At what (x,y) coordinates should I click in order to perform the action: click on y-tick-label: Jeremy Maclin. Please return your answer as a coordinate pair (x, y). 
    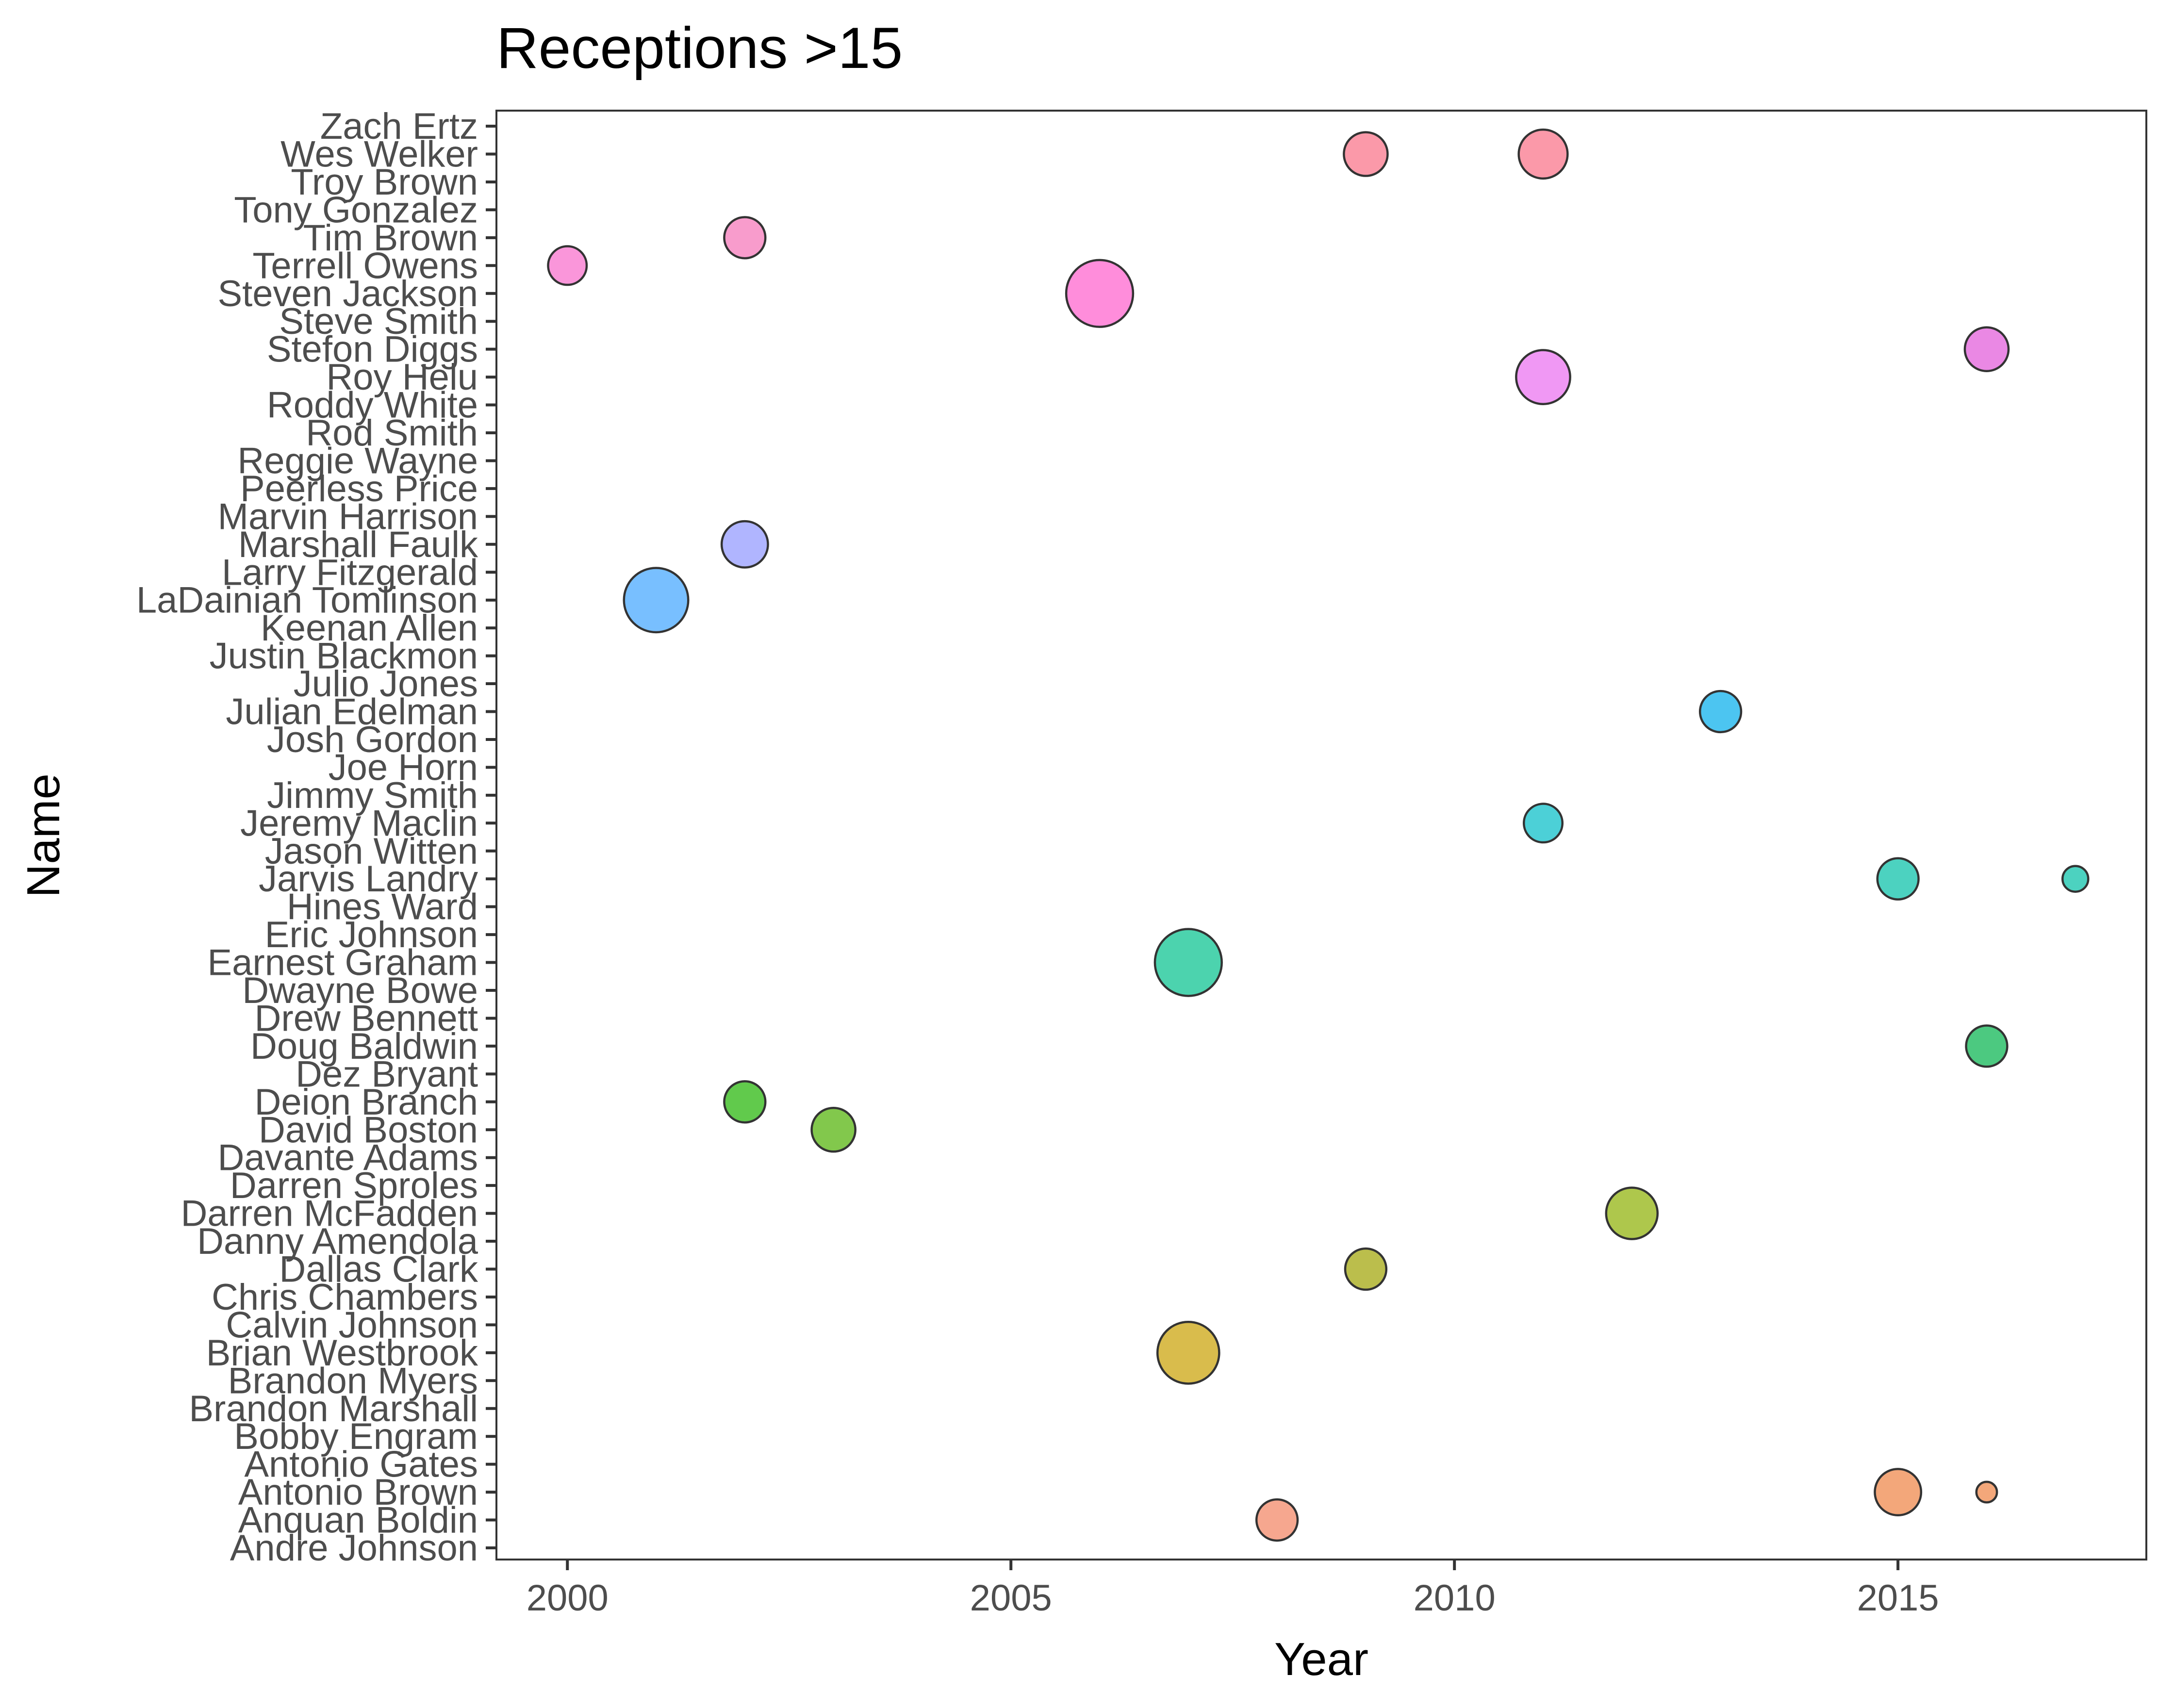
    Looking at the image, I should click on (359, 823).